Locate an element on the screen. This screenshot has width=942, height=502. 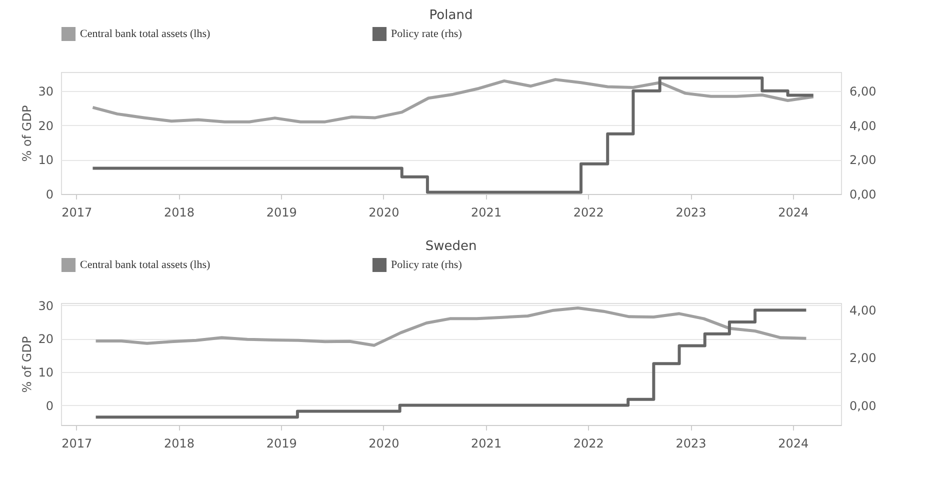
y2-tick-label: 6,00 is located at coordinates (863, 91).